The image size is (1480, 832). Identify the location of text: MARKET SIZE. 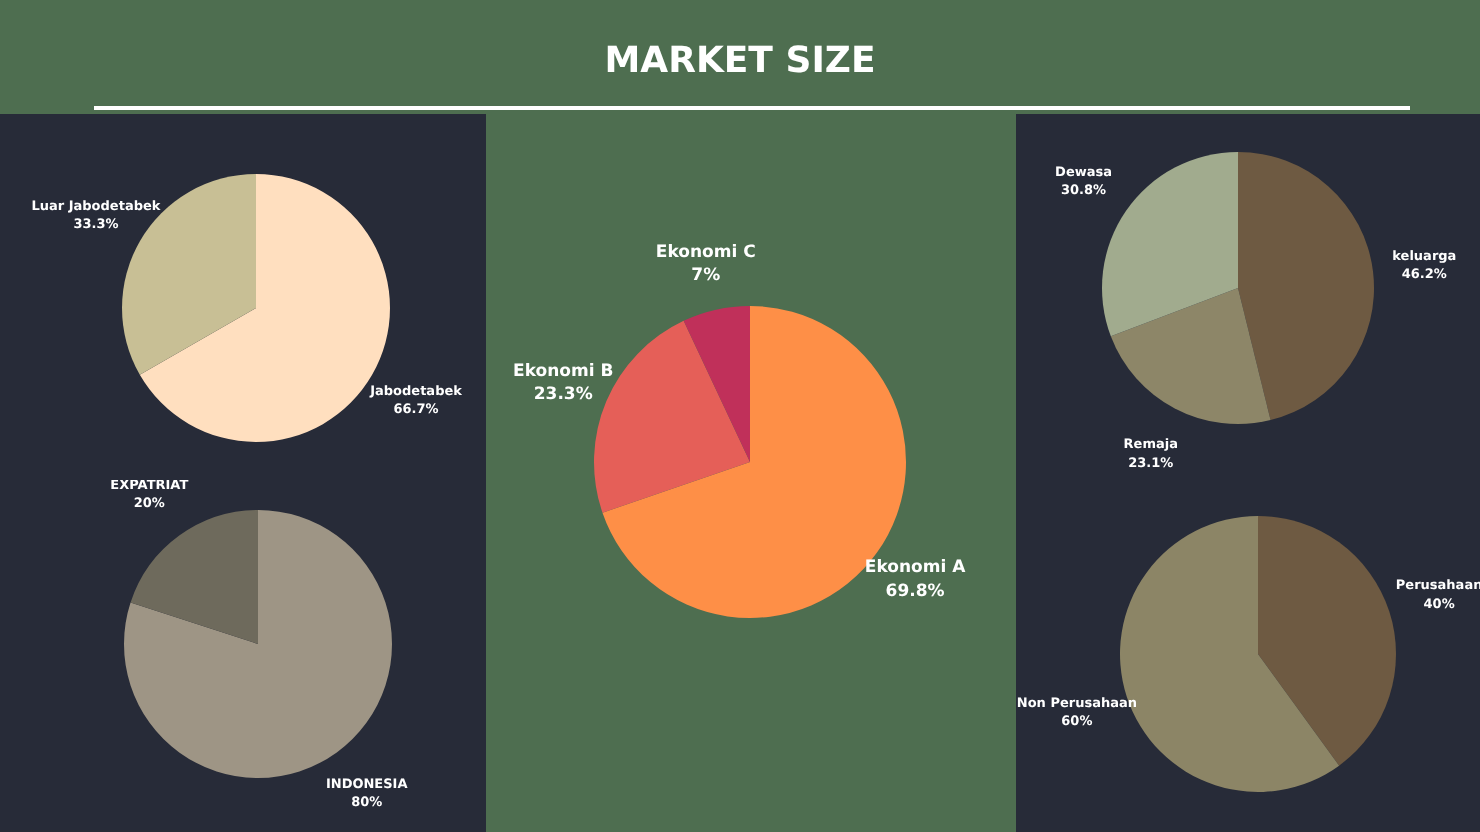
(740, 61).